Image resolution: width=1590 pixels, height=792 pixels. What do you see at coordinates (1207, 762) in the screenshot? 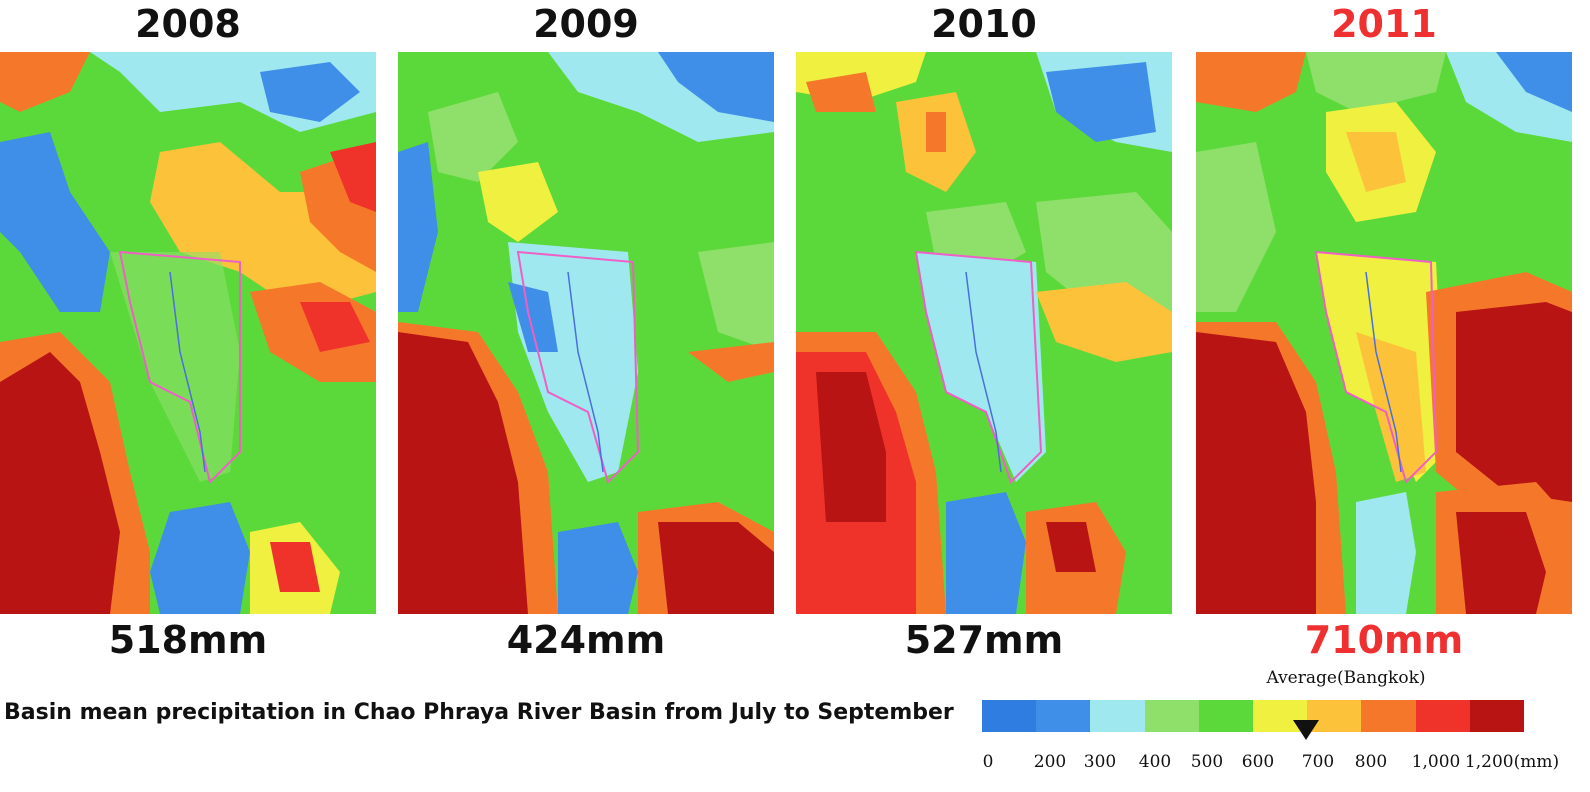
I see `colorbar-tick-label: 500` at bounding box center [1207, 762].